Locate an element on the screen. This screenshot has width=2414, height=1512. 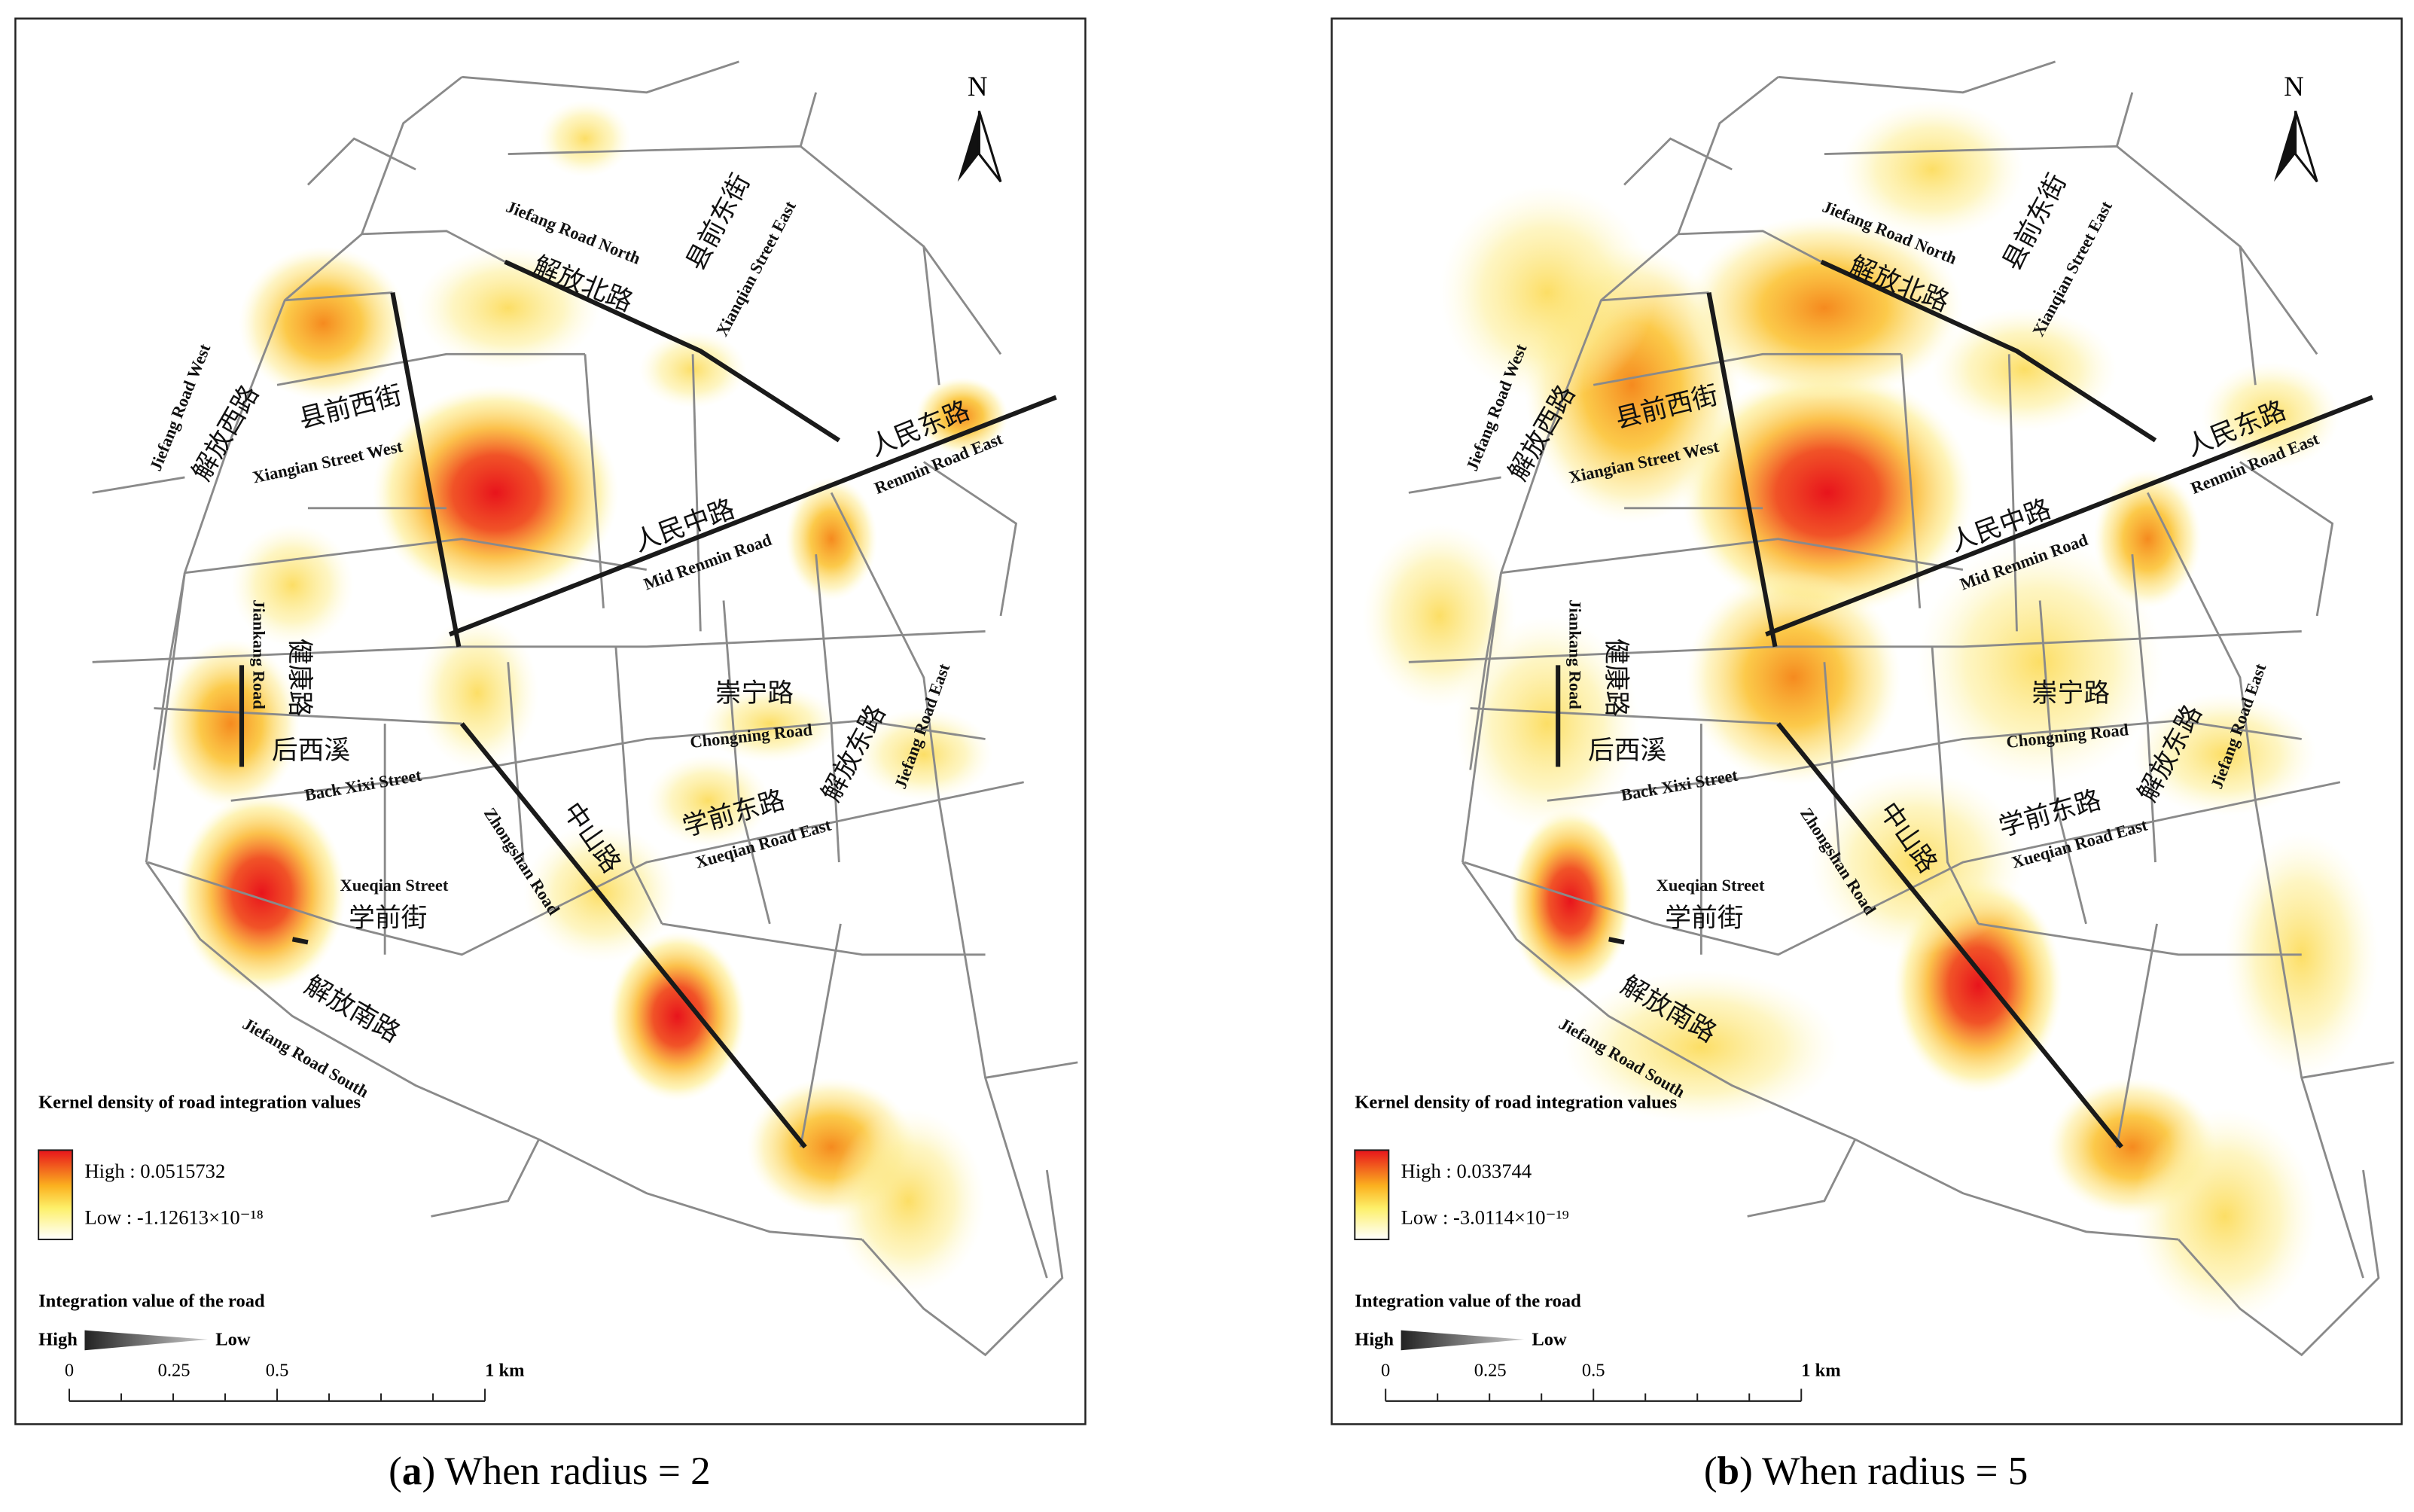
legend-low: Low : -3.0114×10⁻¹⁹ is located at coordinates (1485, 1218).